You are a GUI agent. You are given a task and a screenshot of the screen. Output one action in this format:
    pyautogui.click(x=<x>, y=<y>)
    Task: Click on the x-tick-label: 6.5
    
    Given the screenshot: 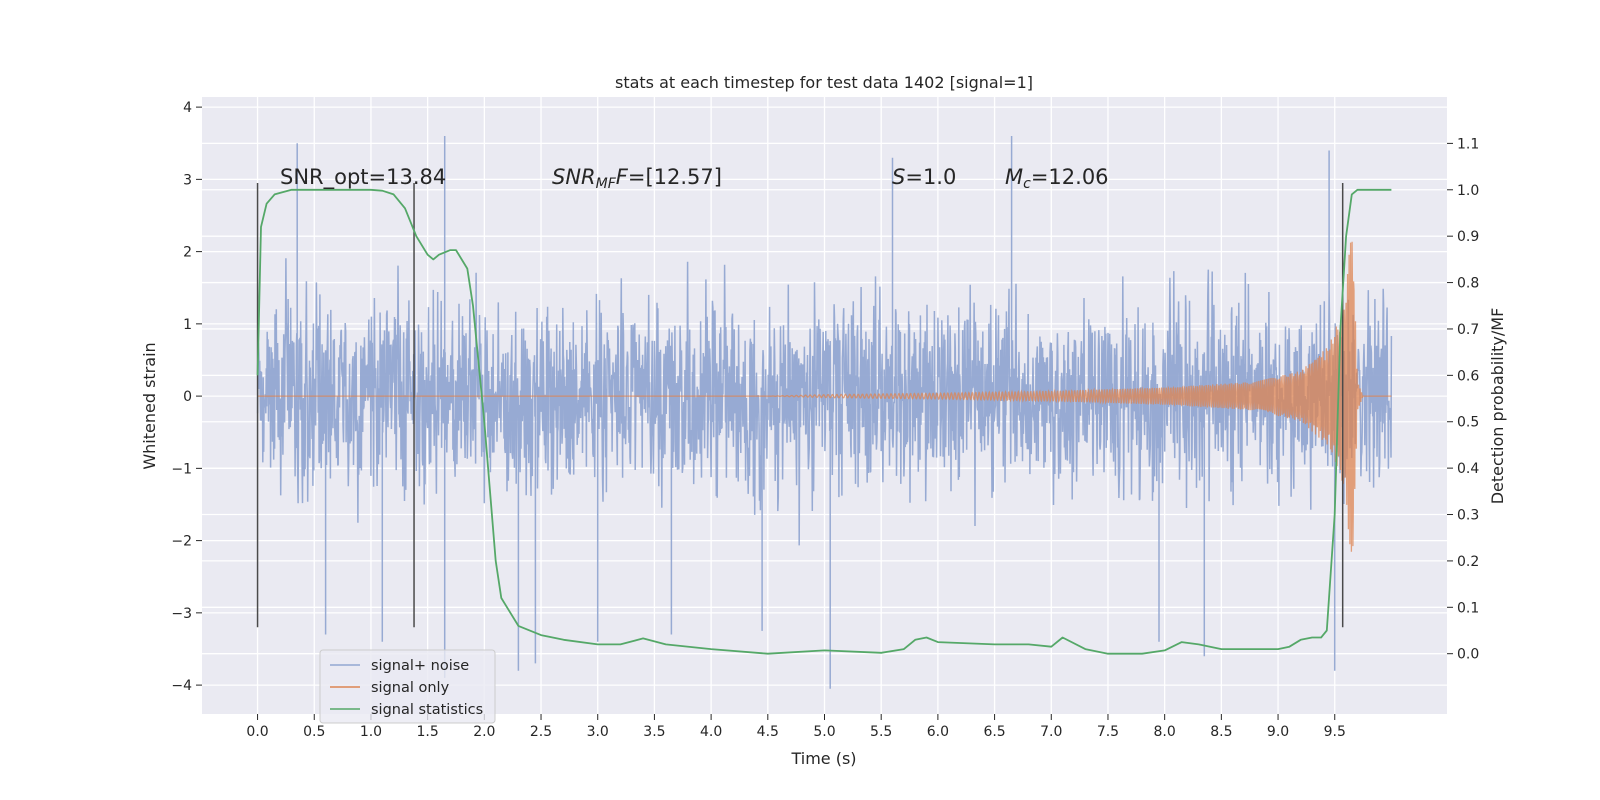 What is the action you would take?
    pyautogui.click(x=994, y=732)
    